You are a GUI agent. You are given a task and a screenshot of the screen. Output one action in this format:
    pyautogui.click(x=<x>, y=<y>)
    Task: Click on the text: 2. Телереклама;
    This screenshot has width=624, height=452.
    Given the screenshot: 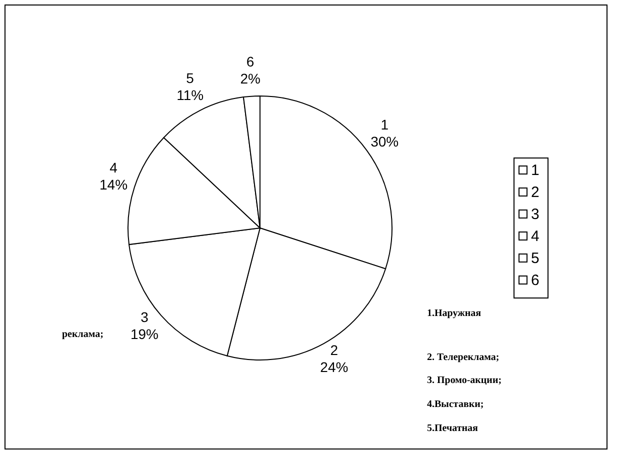 What is the action you would take?
    pyautogui.click(x=463, y=357)
    